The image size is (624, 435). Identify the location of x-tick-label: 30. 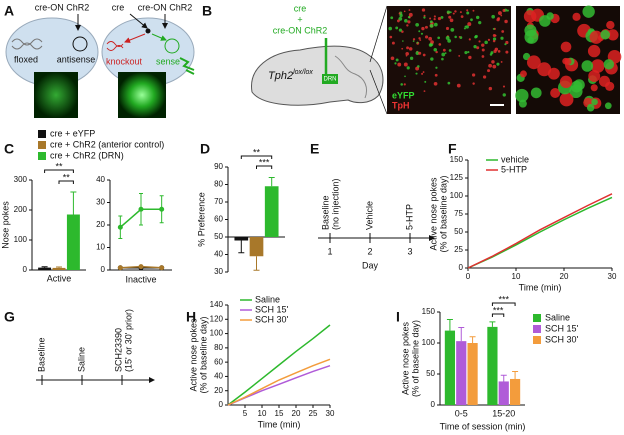
(330, 413).